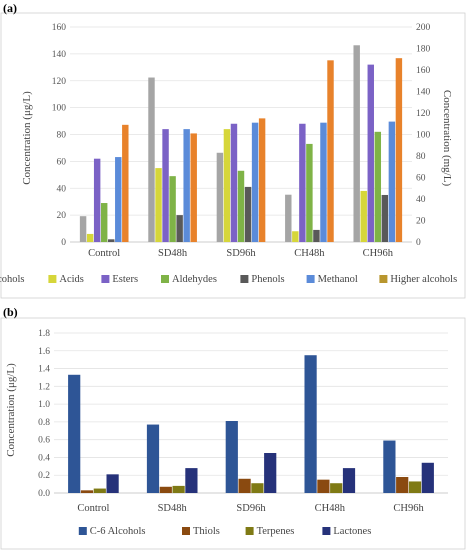  I want to click on y2-tick-label: 60, so click(421, 179).